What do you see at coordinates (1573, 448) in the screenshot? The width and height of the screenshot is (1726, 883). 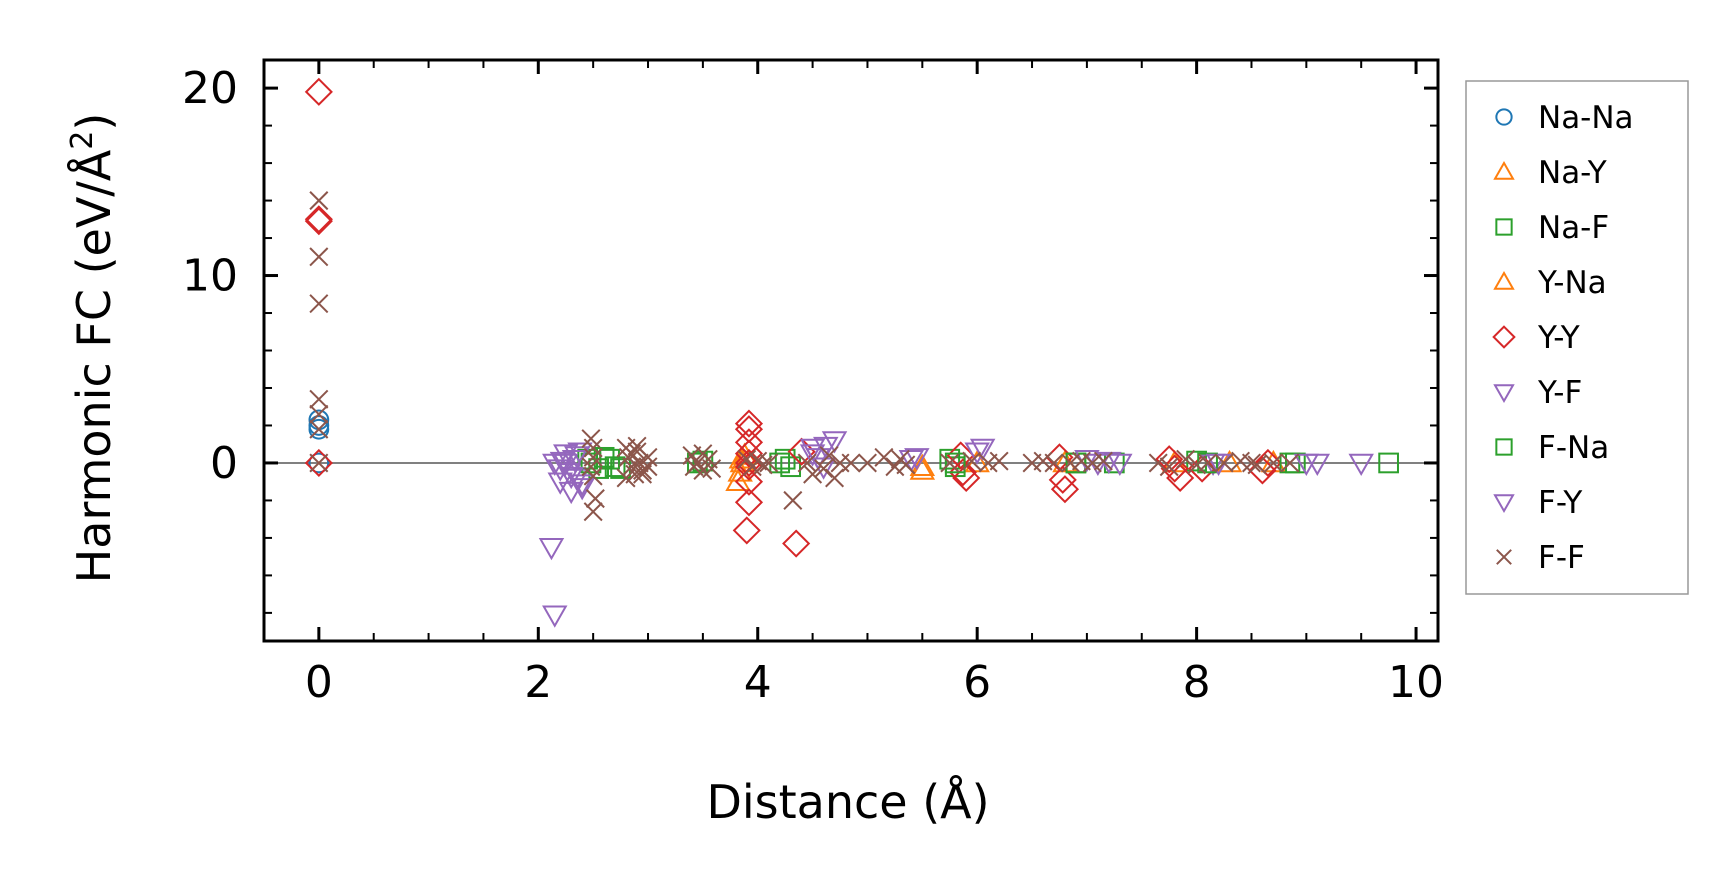 I see `legend-label: F-Na` at bounding box center [1573, 448].